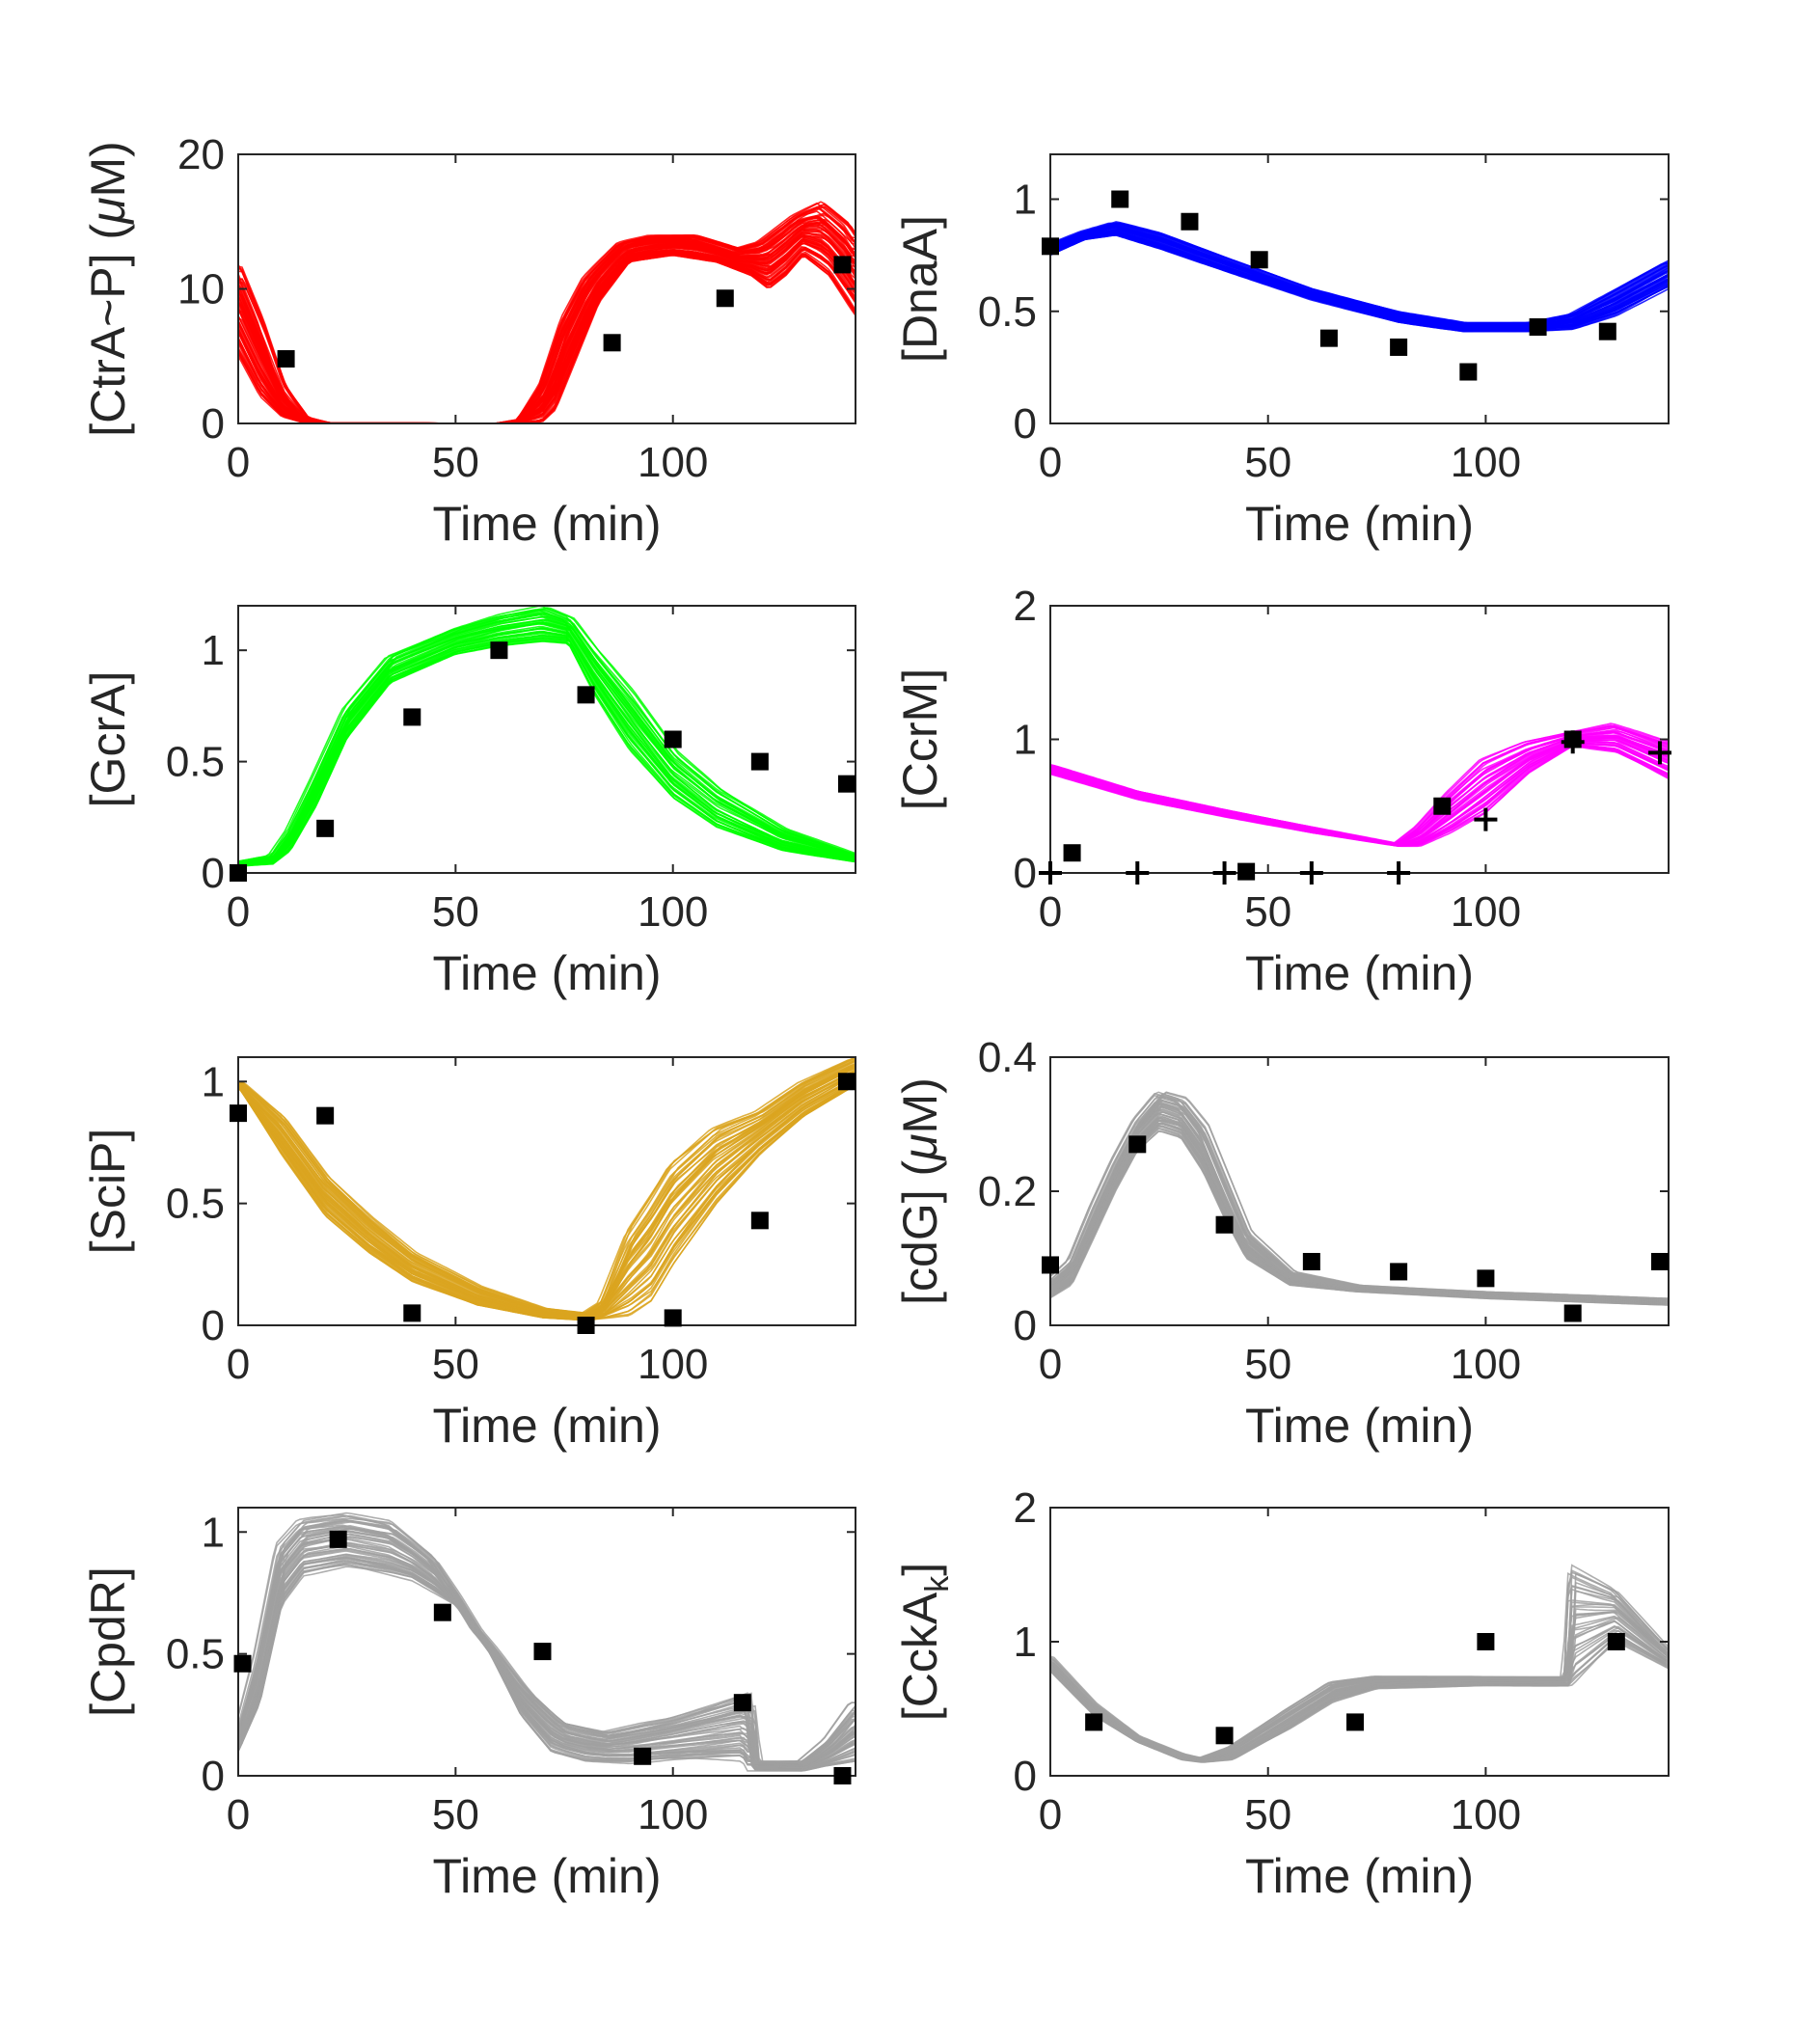 This screenshot has height=2042, width=1820. What do you see at coordinates (108, 1641) in the screenshot?
I see `y-axis-label: [CpdR]` at bounding box center [108, 1641].